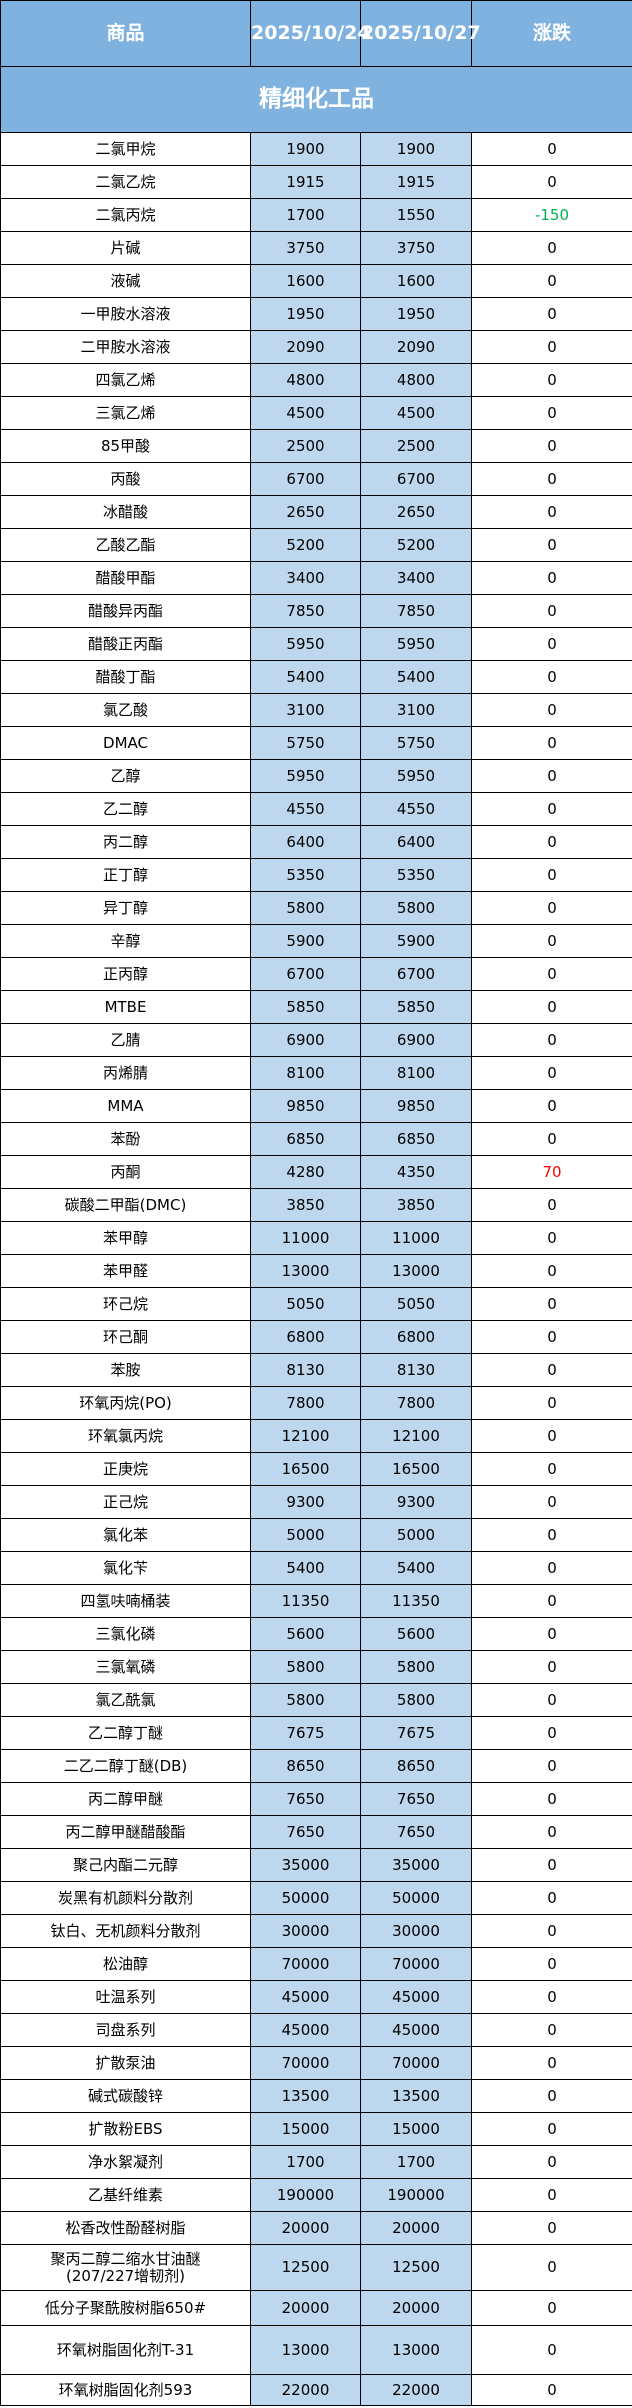  Describe the element at coordinates (125, 578) in the screenshot. I see `product-name: 醋酸甲酯` at that location.